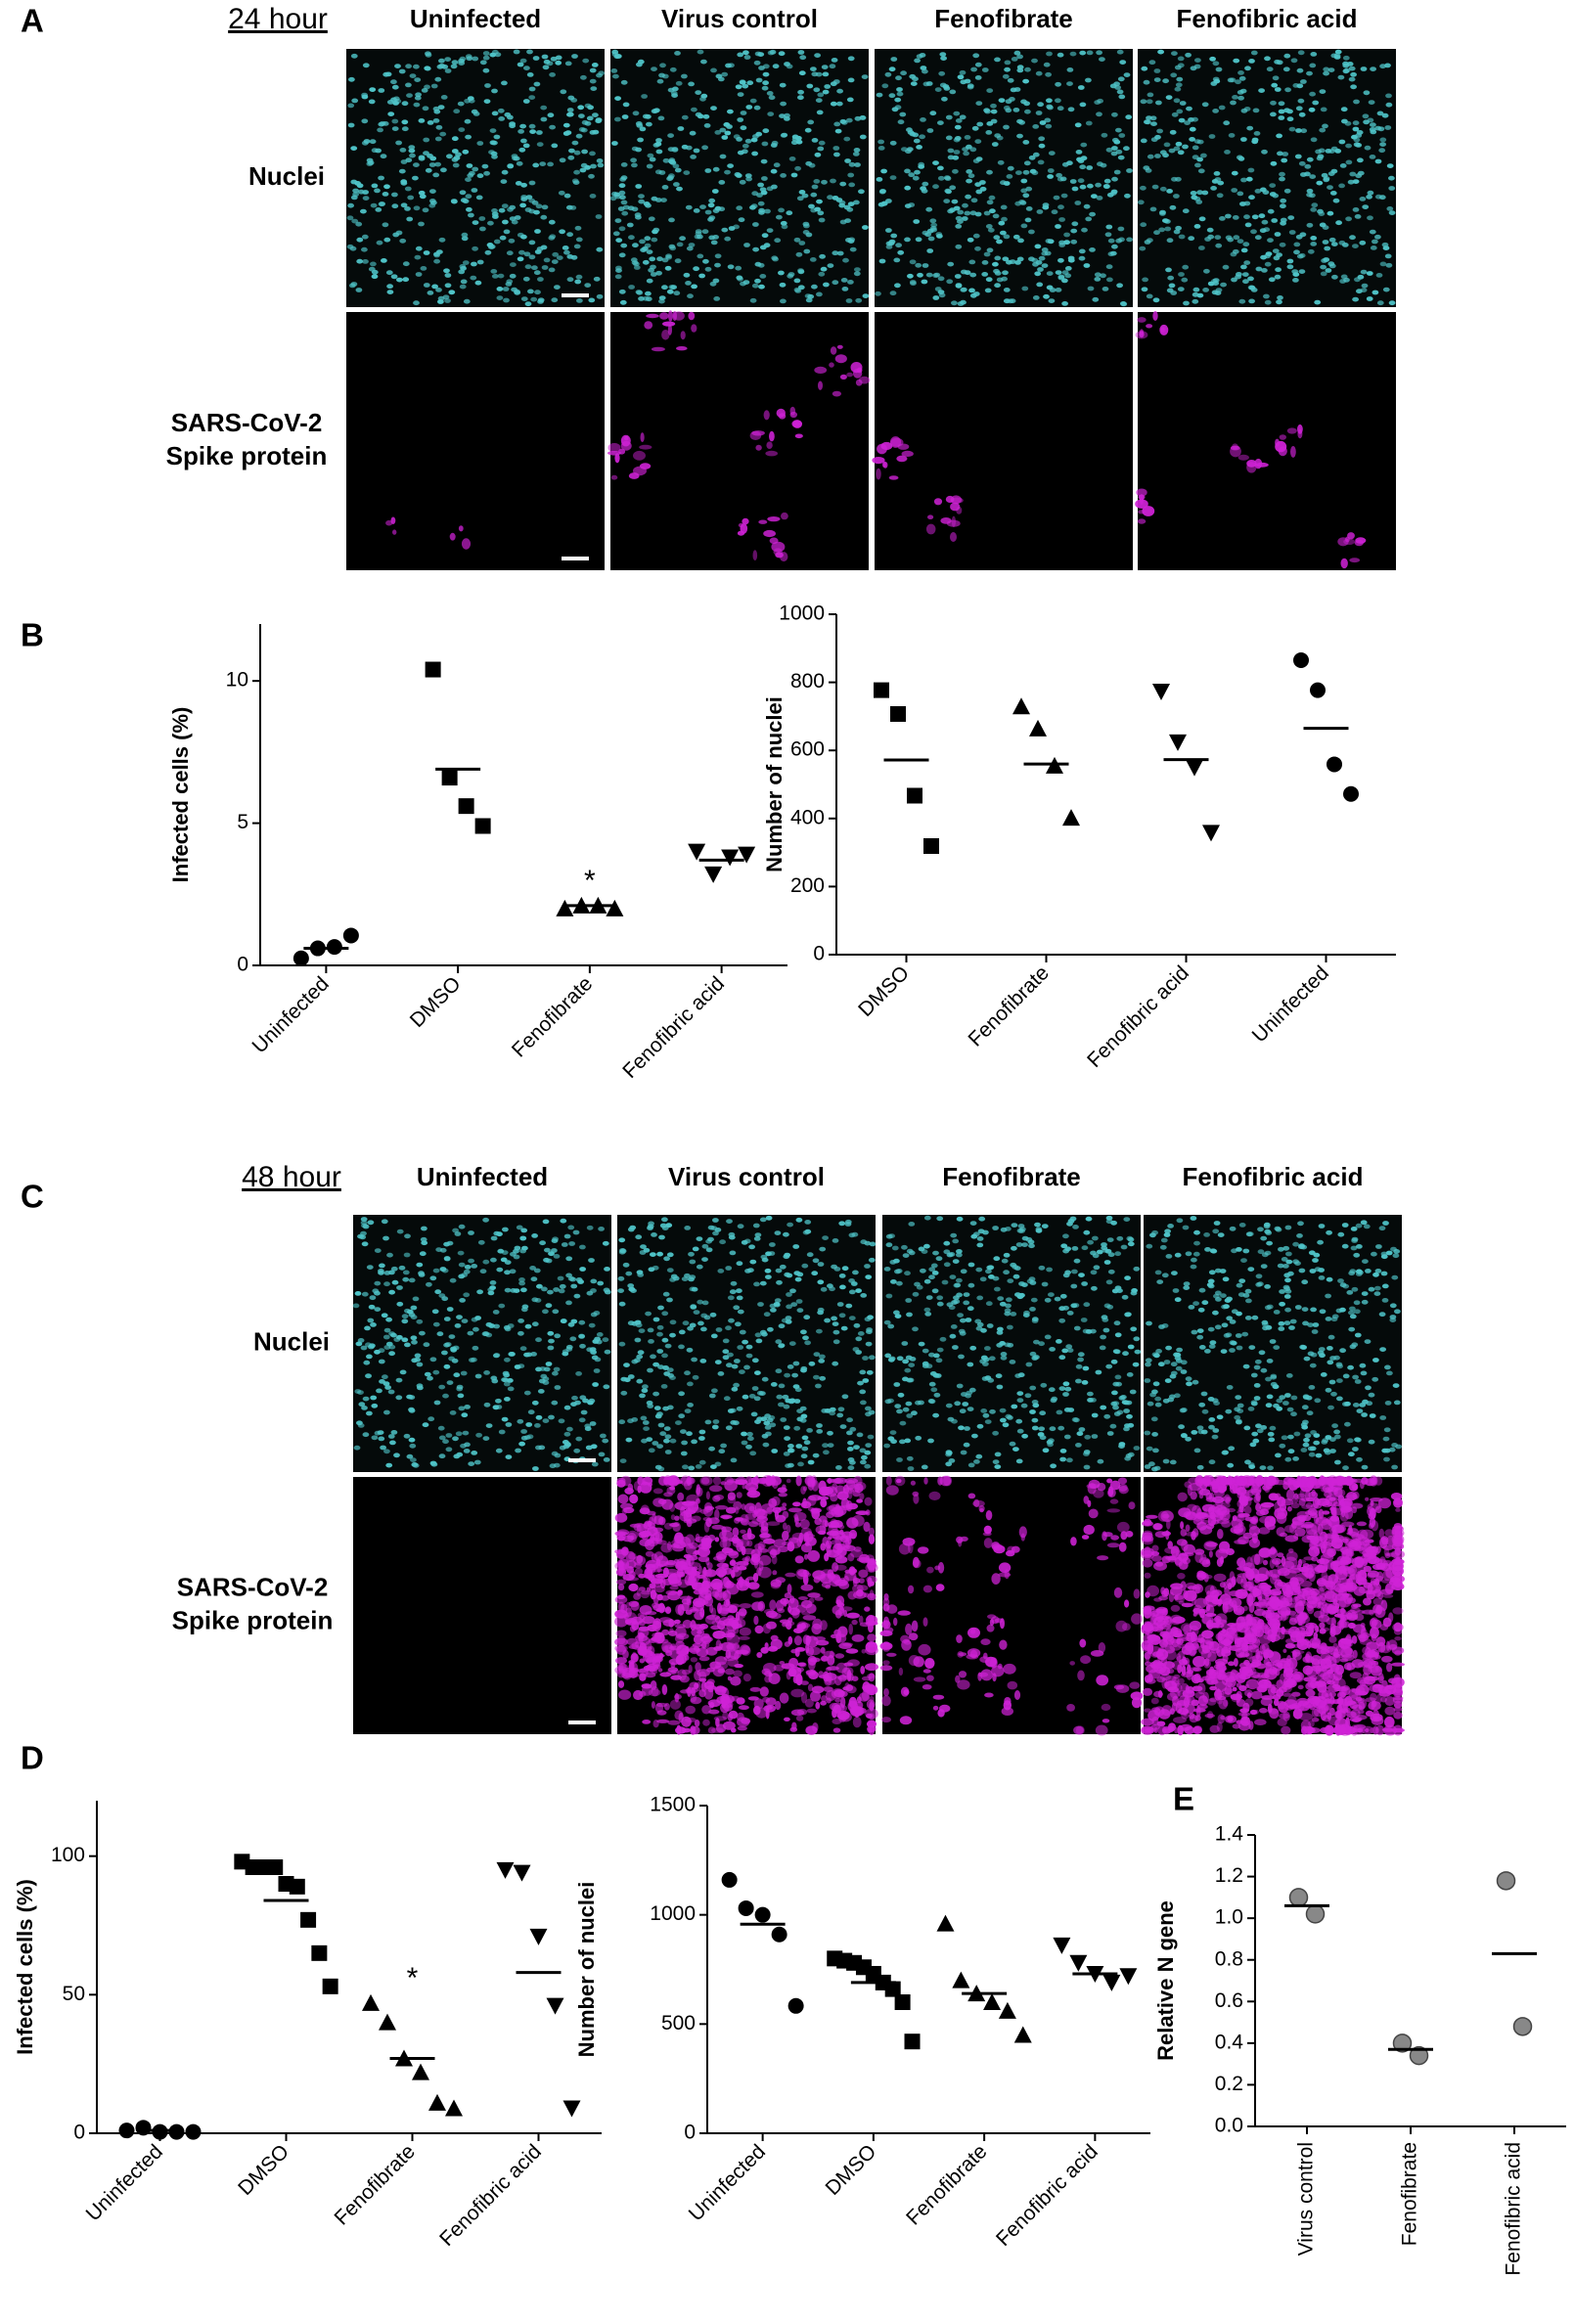 The height and width of the screenshot is (2324, 1574). What do you see at coordinates (286, 176) in the screenshot?
I see `row-label: Nuclei` at bounding box center [286, 176].